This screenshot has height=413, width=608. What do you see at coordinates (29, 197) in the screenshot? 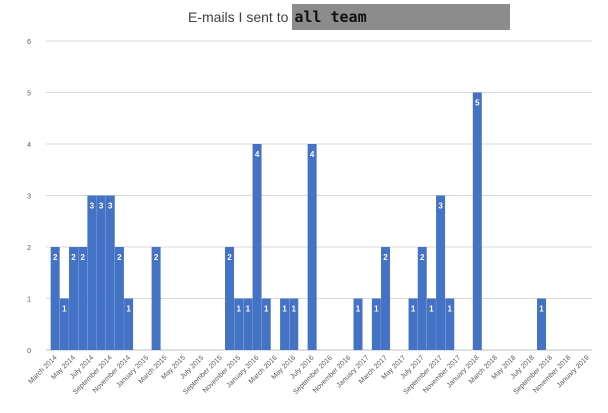
I see `y-tick-label: 3` at bounding box center [29, 197].